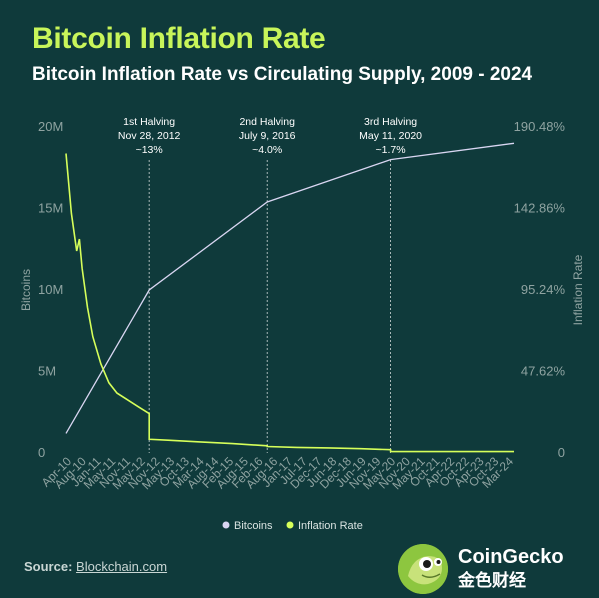 Image resolution: width=599 pixels, height=598 pixels. What do you see at coordinates (253, 526) in the screenshot?
I see `legend-label: Bitcoins` at bounding box center [253, 526].